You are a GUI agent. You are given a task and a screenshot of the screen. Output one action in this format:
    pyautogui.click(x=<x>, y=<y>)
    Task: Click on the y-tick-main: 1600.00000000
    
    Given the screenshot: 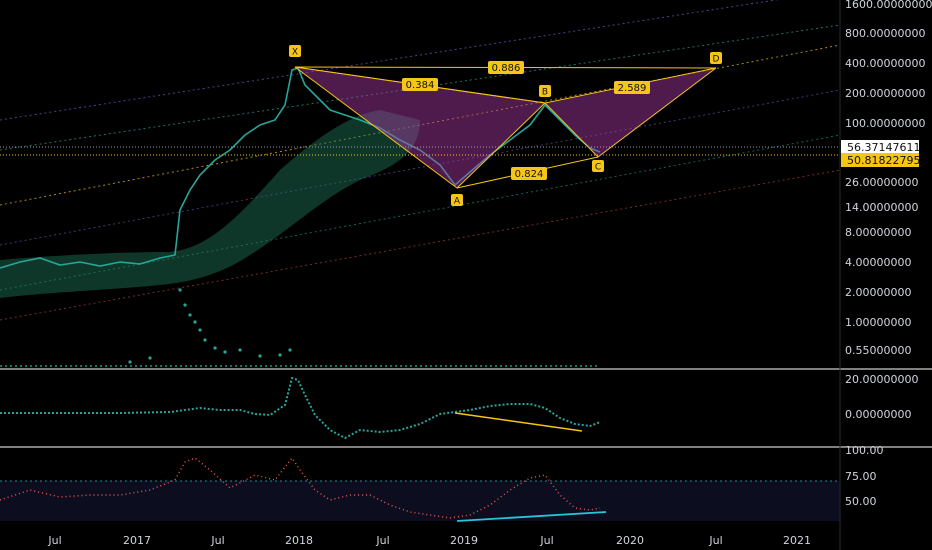 What is the action you would take?
    pyautogui.click(x=888, y=5)
    